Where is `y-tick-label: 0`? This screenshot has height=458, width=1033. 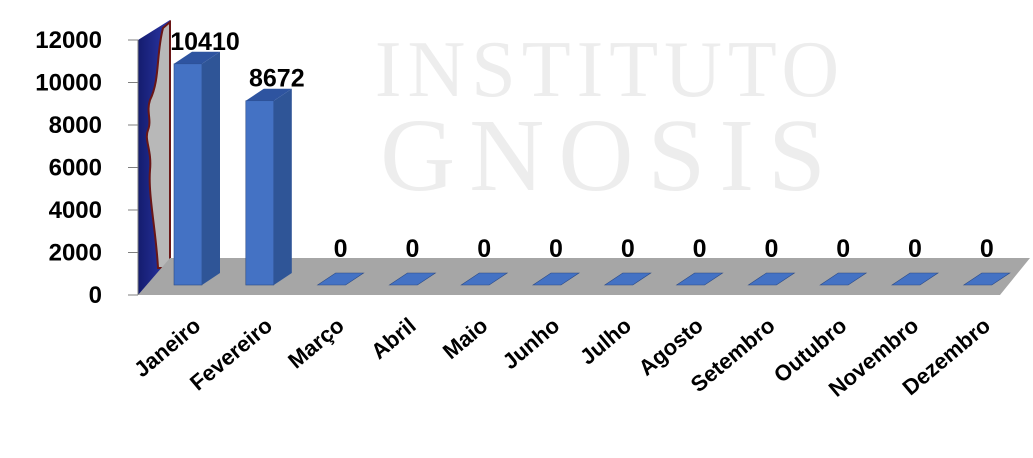 y-tick-label: 0 is located at coordinates (95, 295).